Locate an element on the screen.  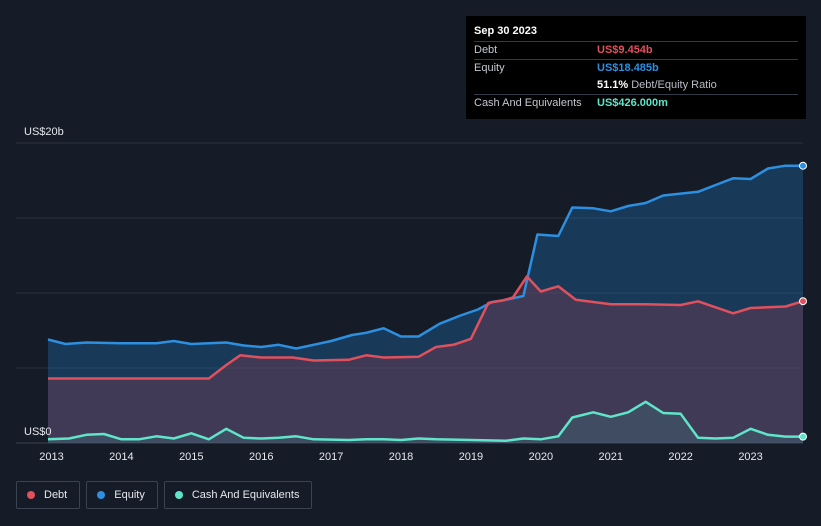
x-tick-label: 2020 is located at coordinates (541, 457).